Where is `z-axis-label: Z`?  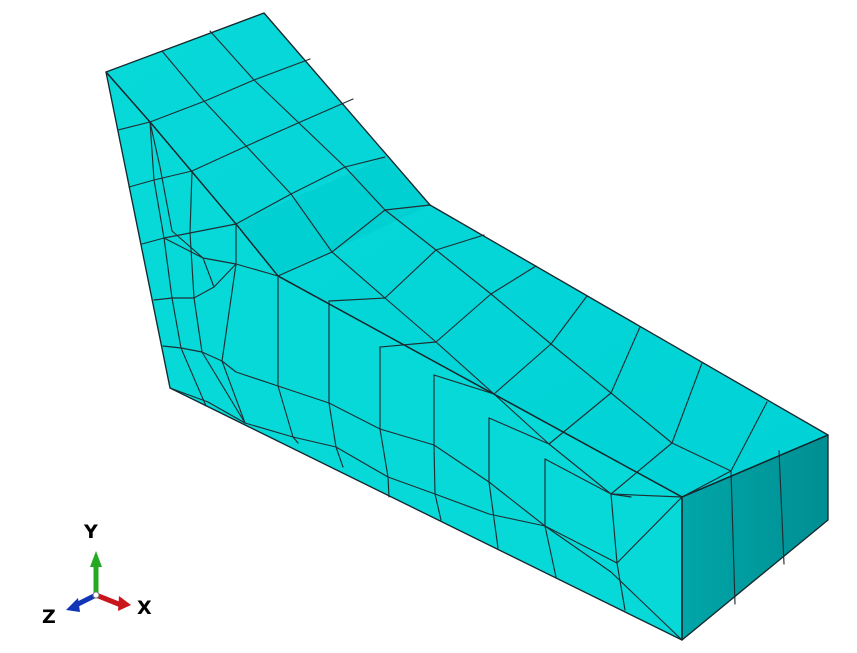
z-axis-label: Z is located at coordinates (49, 617).